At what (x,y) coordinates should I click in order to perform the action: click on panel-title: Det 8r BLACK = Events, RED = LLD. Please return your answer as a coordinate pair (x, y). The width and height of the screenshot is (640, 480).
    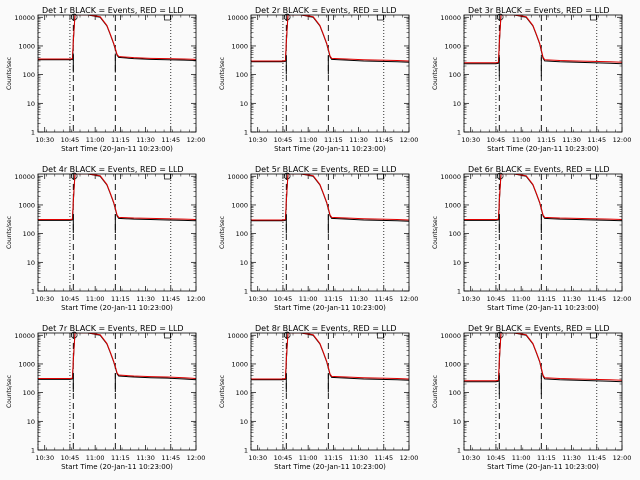
    Looking at the image, I should click on (326, 328).